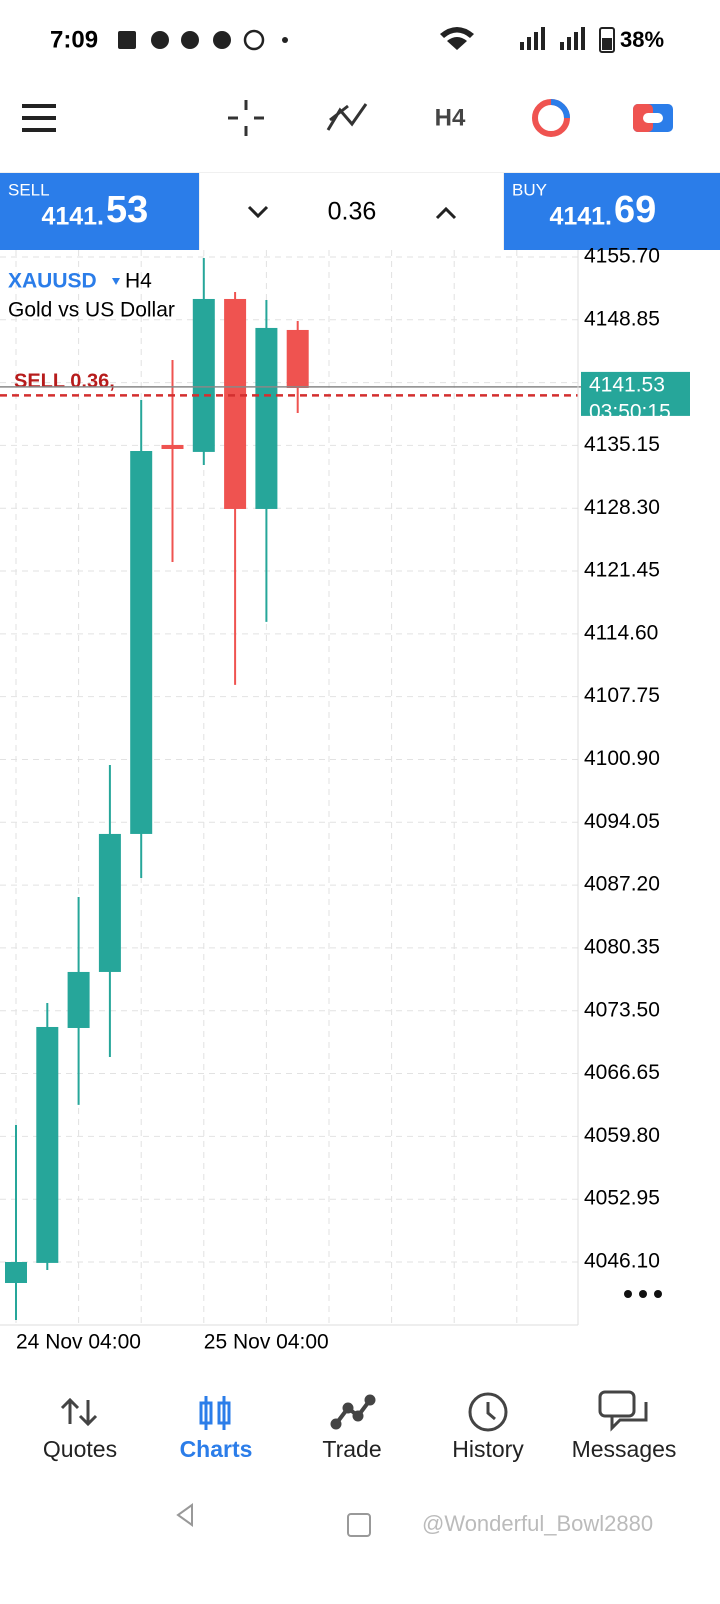  I want to click on x-tick-label: 24 Nov 04:00, so click(78, 1342).